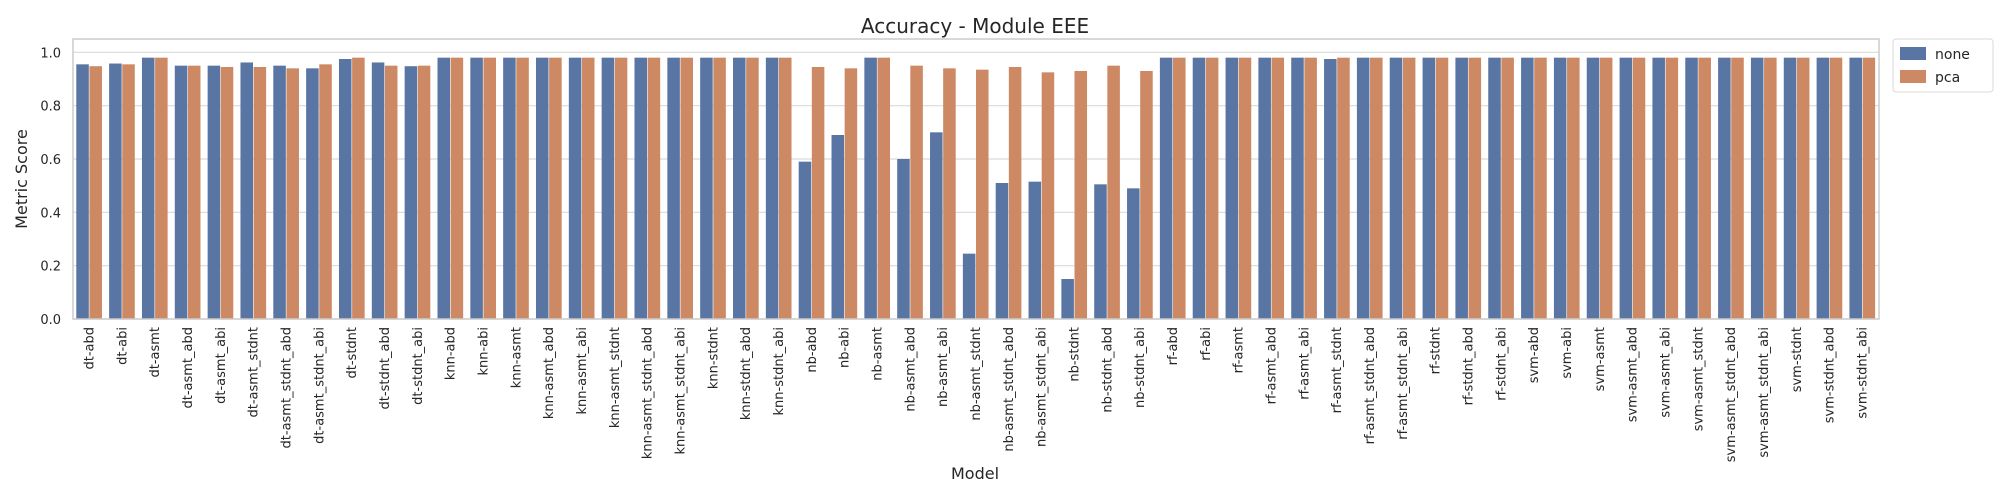  What do you see at coordinates (161, 188) in the screenshot?
I see `bar-pca-dt-asmt` at bounding box center [161, 188].